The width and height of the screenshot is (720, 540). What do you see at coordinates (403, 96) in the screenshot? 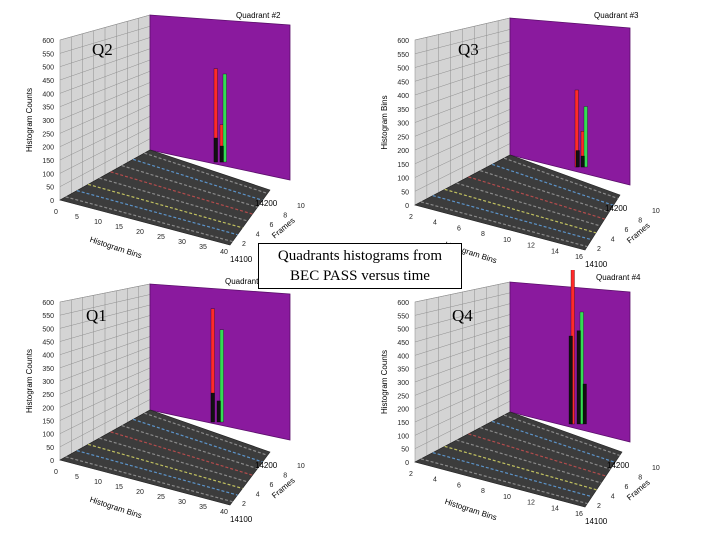
I see `z-tick-label: 400` at bounding box center [403, 96].